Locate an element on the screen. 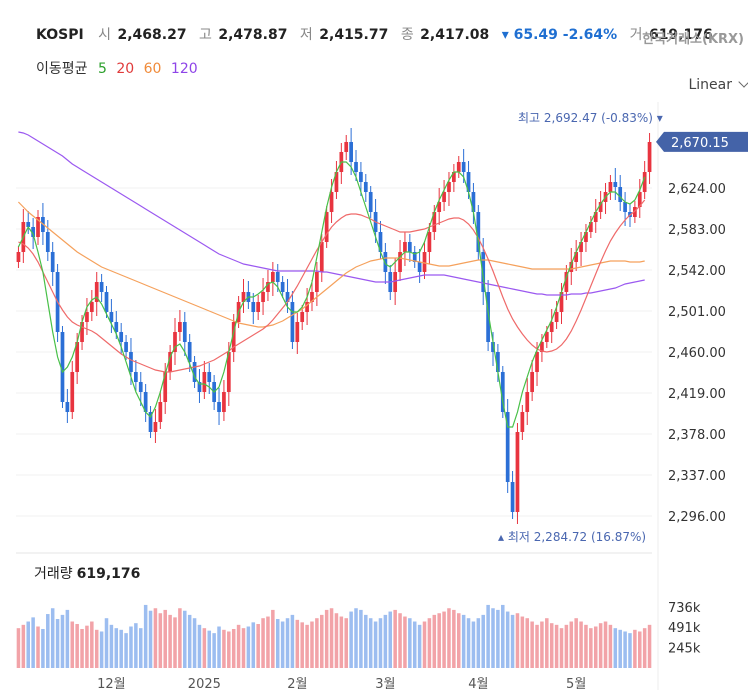 This screenshot has width=748, height=697. exchange-label: 한국거래소(KRX) is located at coordinates (693, 39).